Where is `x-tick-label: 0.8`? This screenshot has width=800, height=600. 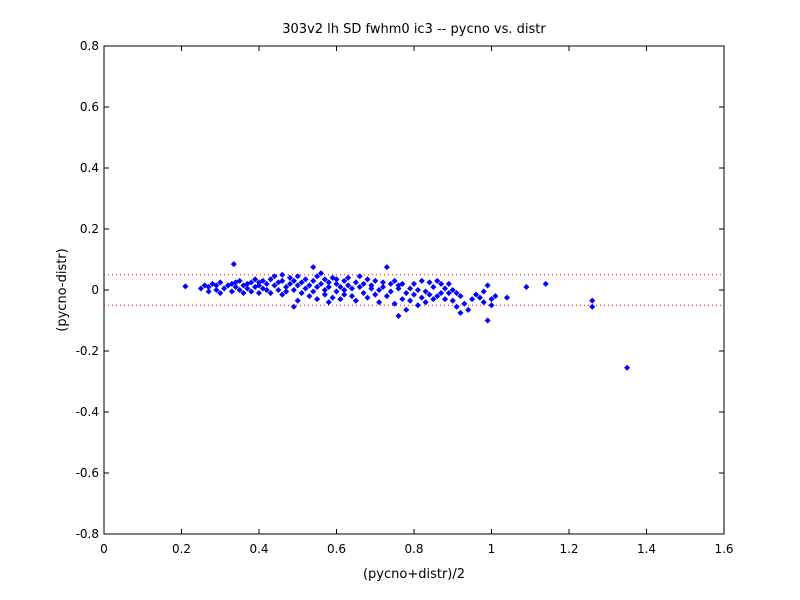
x-tick-label: 0.8 is located at coordinates (413, 549).